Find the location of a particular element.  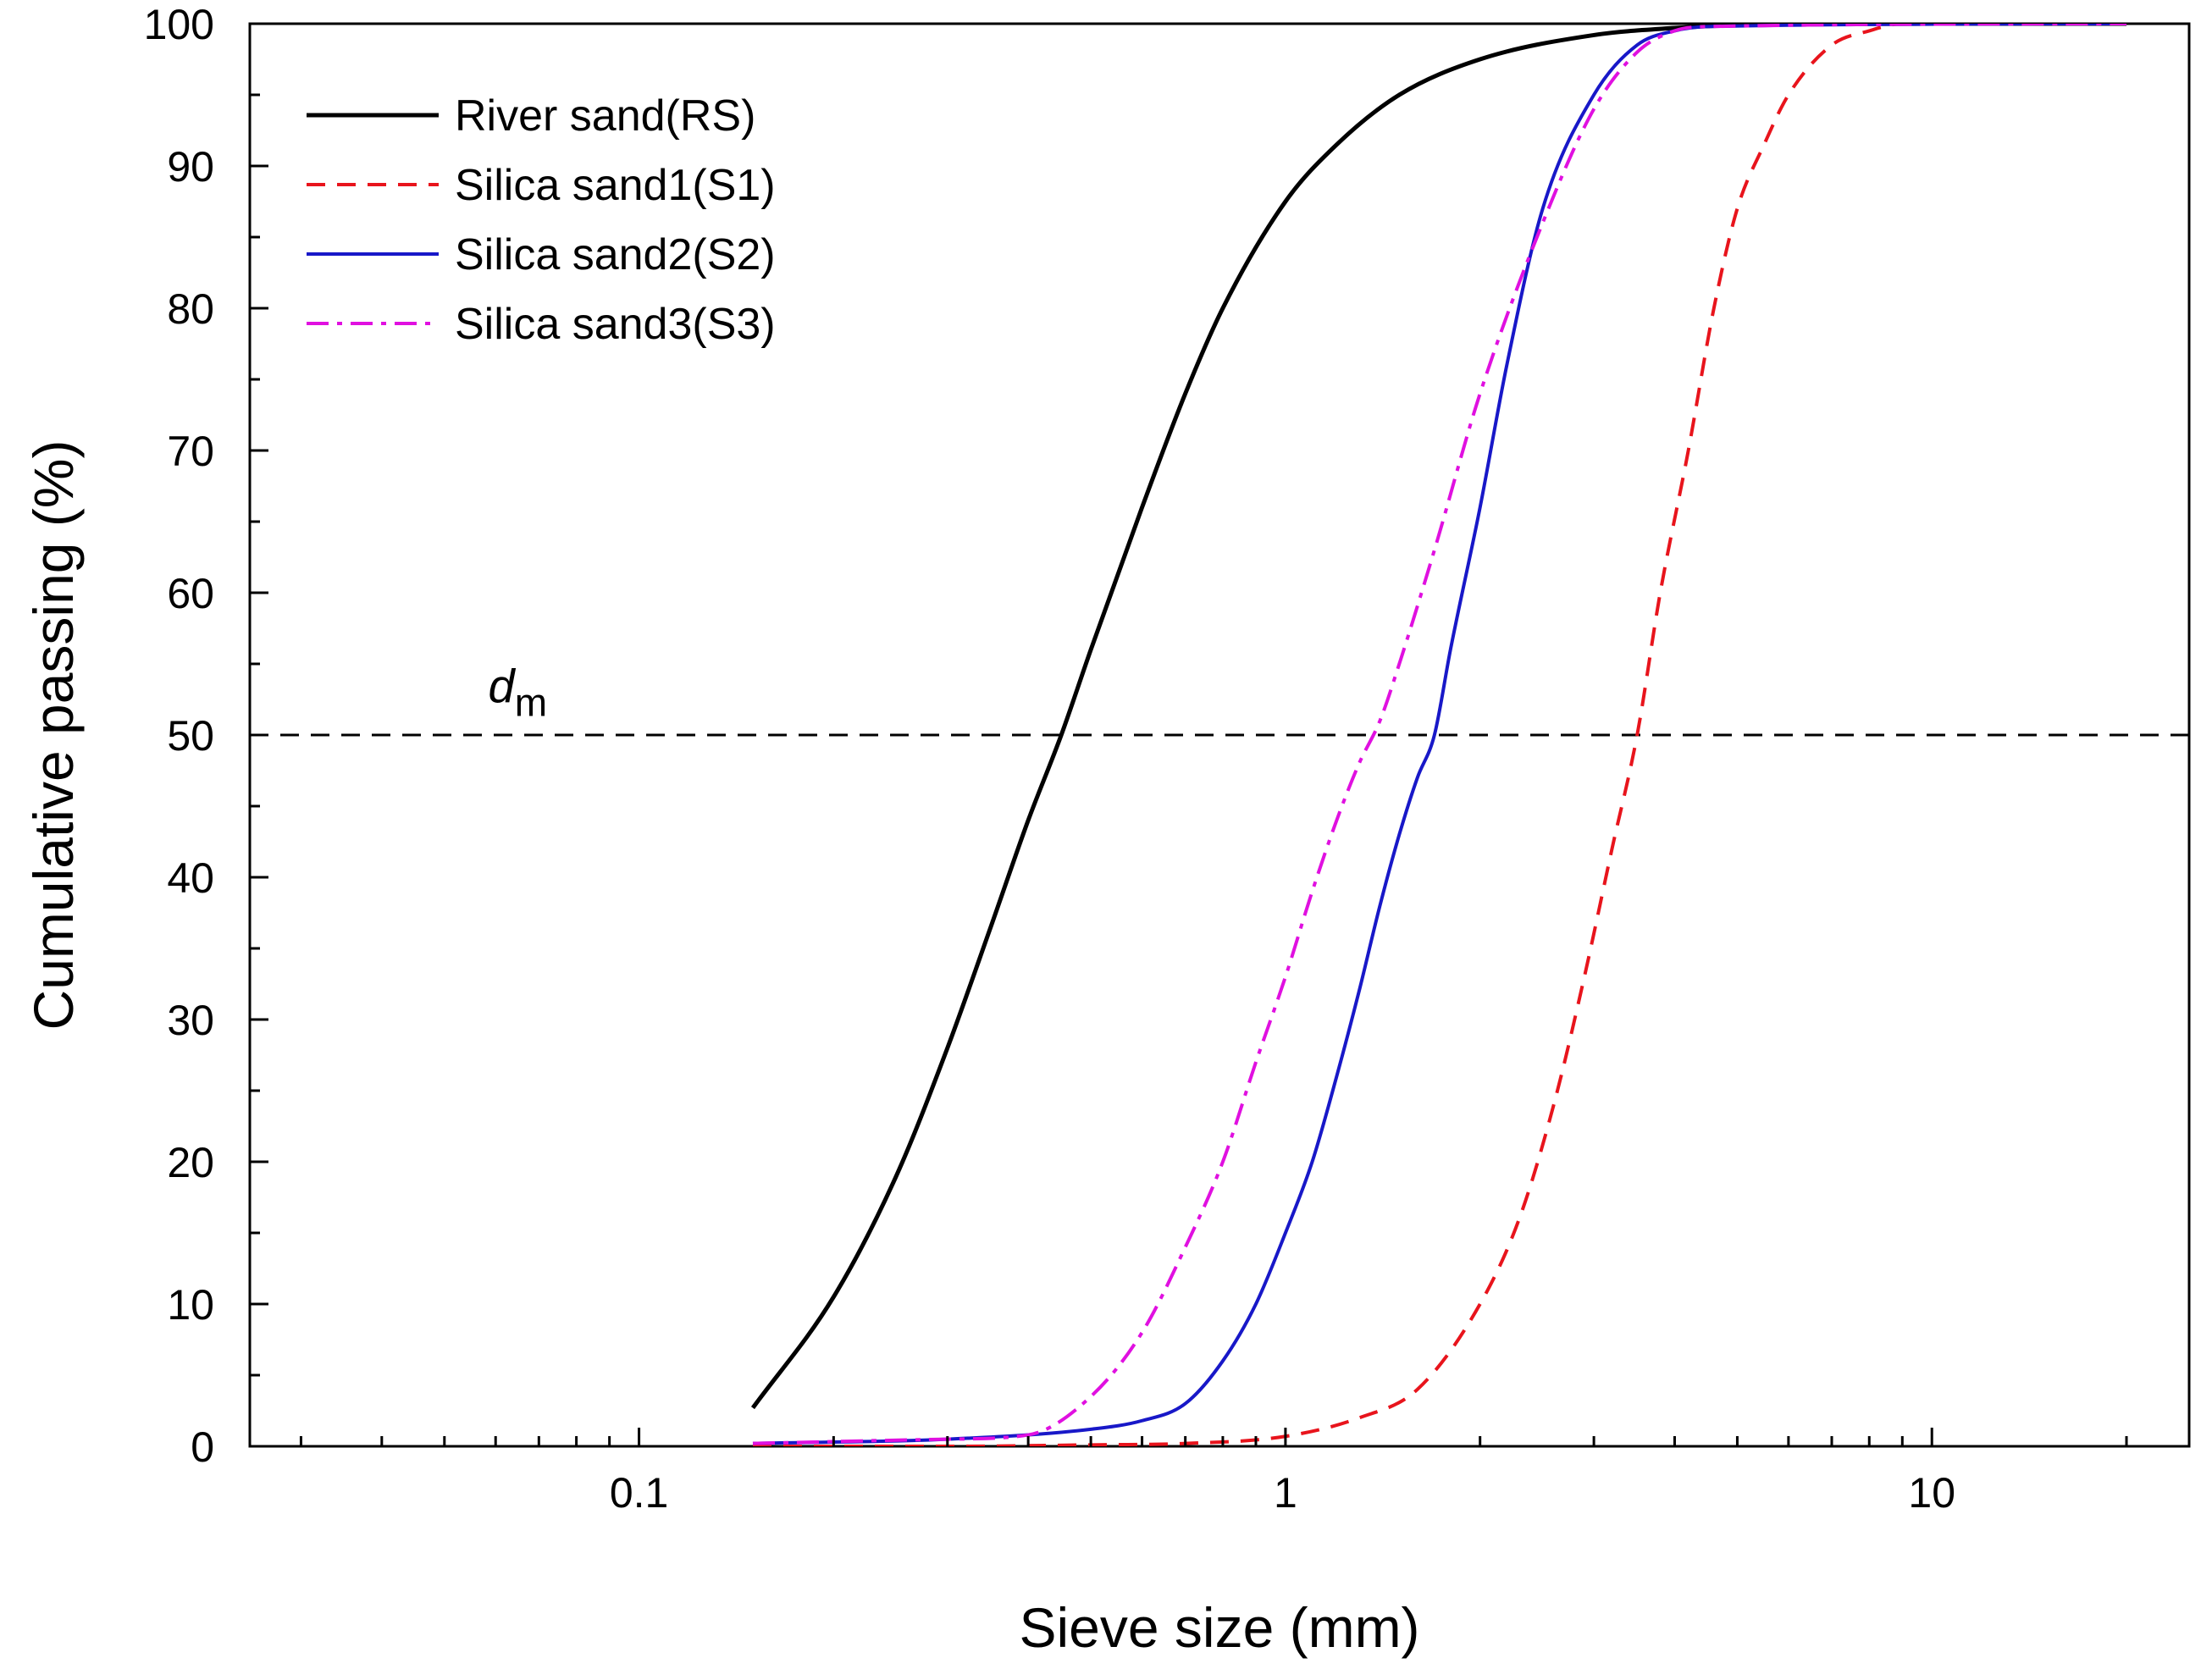

y-tick-label-0: 0 is located at coordinates (202, 1447).